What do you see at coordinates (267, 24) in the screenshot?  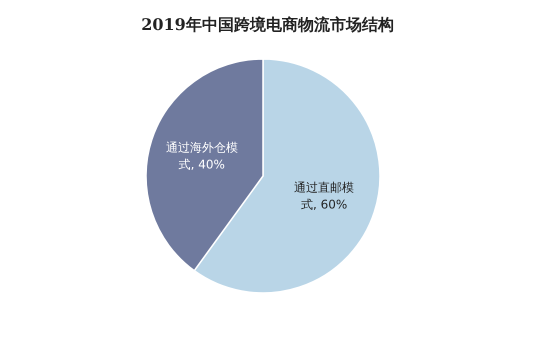 I see `chart-title: 2019年中国跨境电商物流市场结构` at bounding box center [267, 24].